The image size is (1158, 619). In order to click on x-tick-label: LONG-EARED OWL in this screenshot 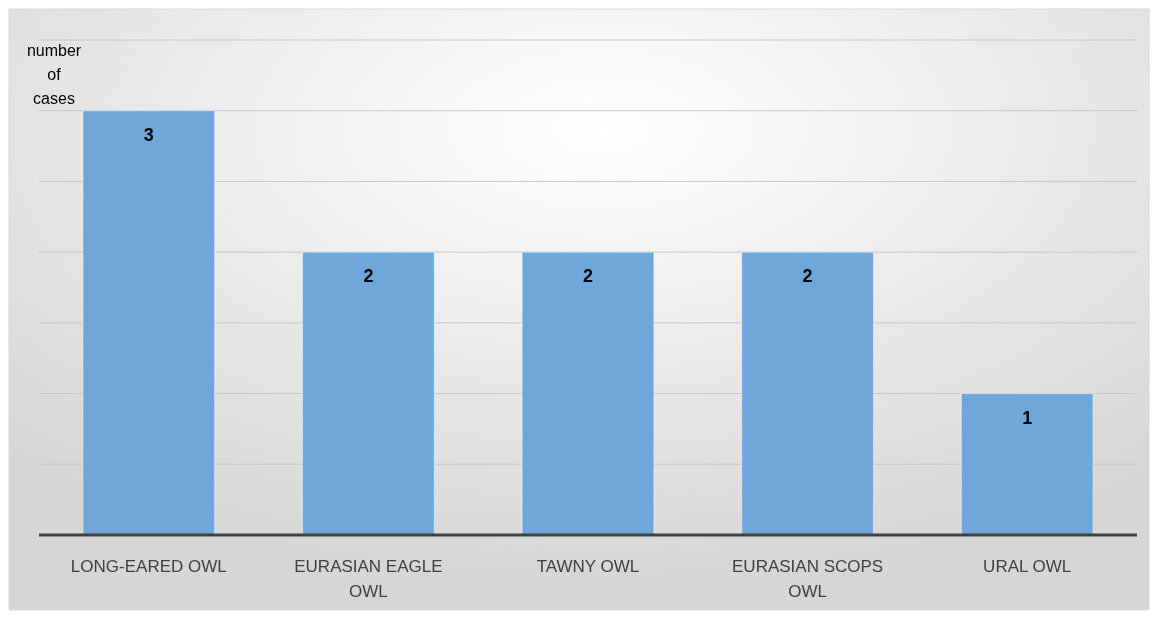, I will do `click(148, 566)`.